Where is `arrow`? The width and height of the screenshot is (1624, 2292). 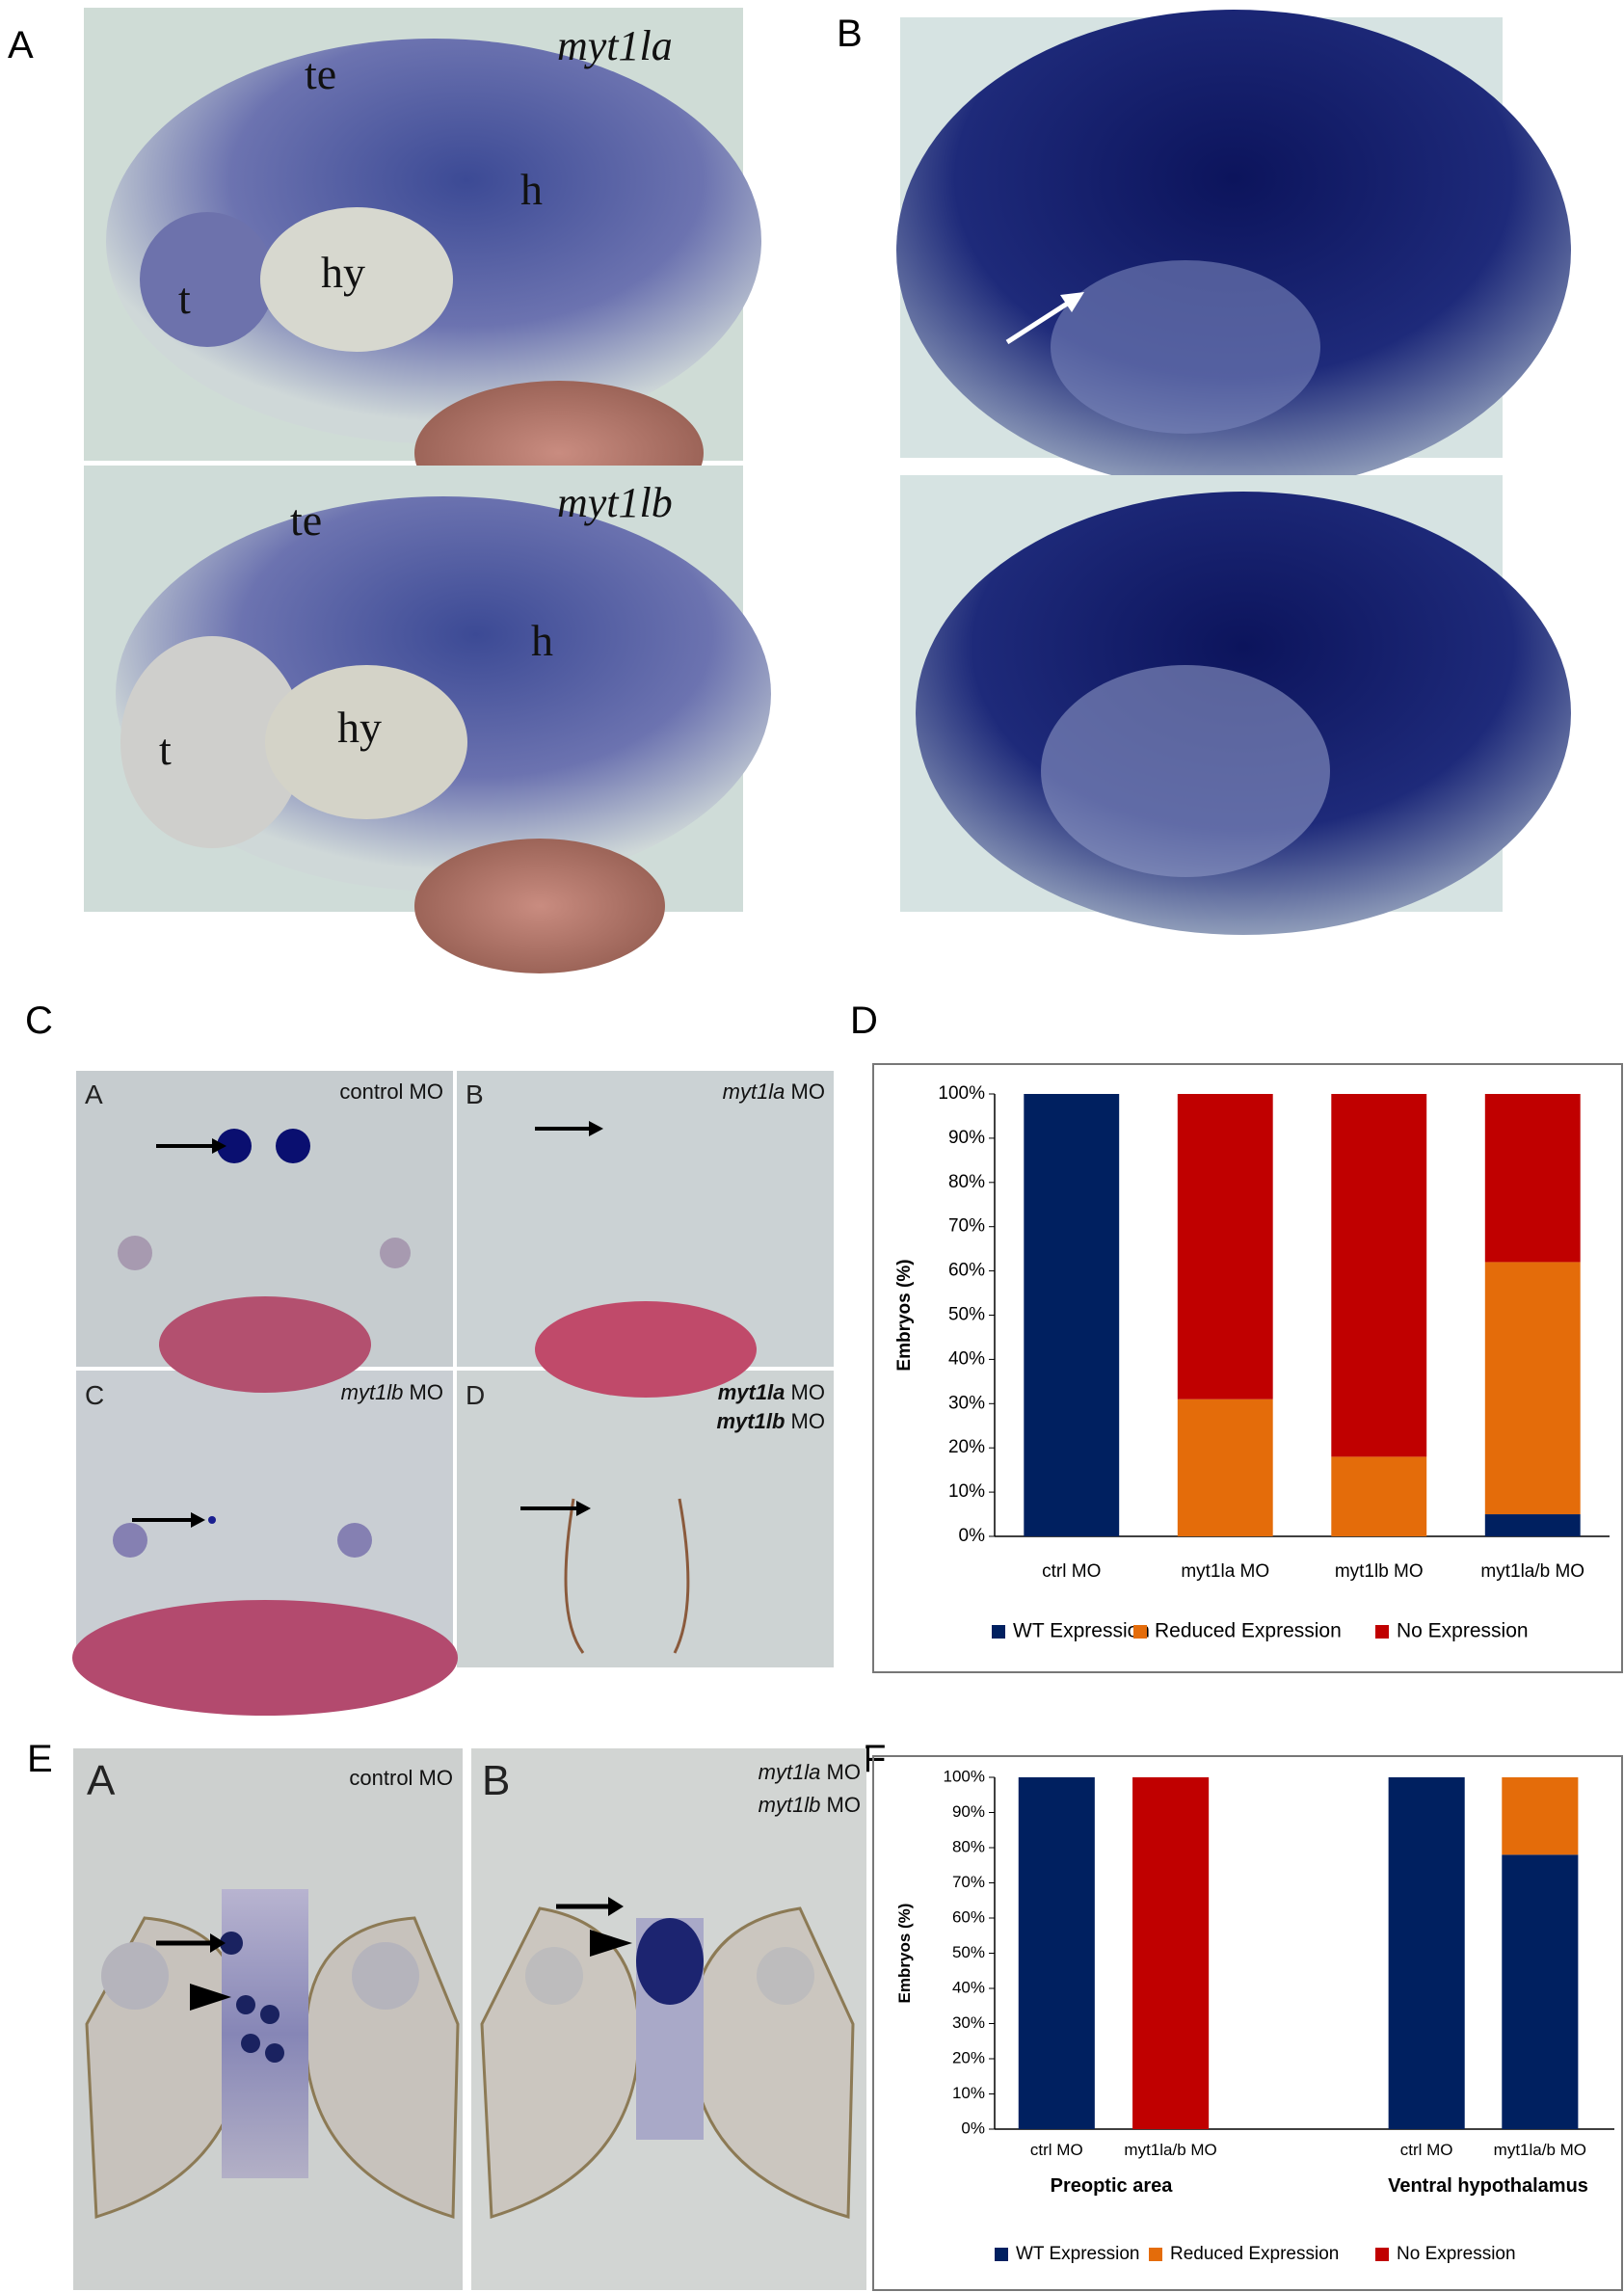
arrow is located at coordinates (1041, 320).